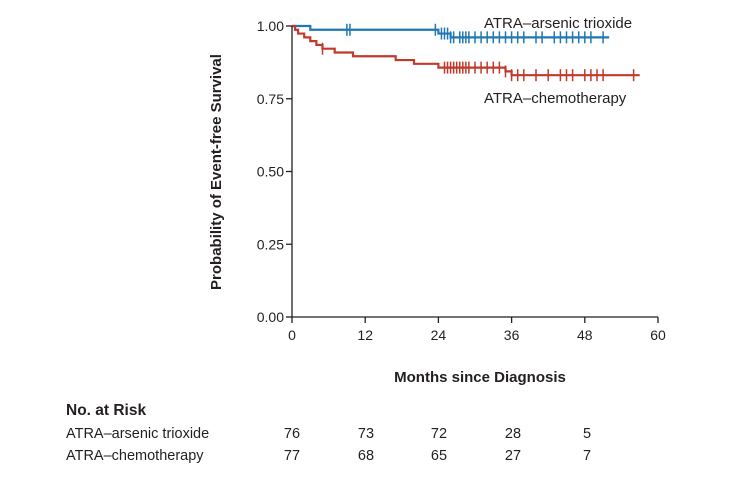  I want to click on risk-value: 77, so click(292, 456).